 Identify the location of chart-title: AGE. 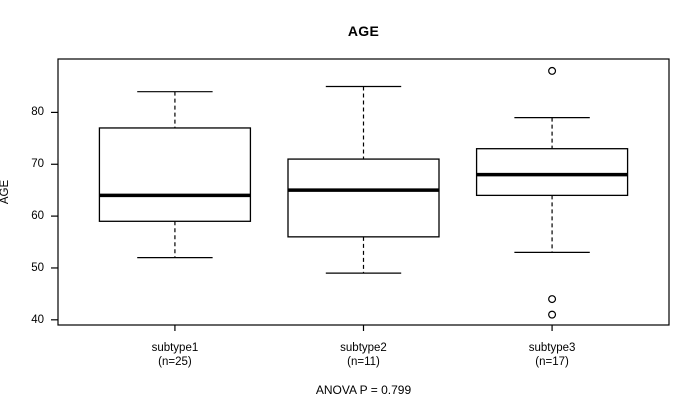
(363, 31).